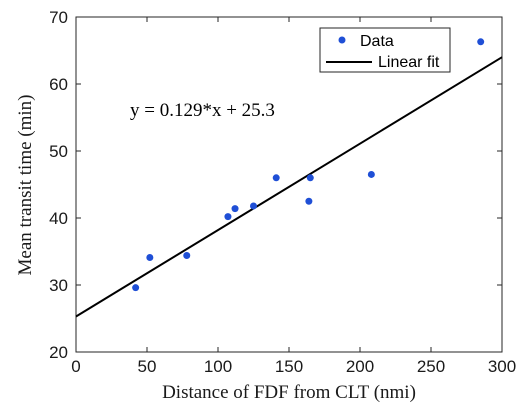  Describe the element at coordinates (147, 366) in the screenshot. I see `x-tick-label: 50` at that location.